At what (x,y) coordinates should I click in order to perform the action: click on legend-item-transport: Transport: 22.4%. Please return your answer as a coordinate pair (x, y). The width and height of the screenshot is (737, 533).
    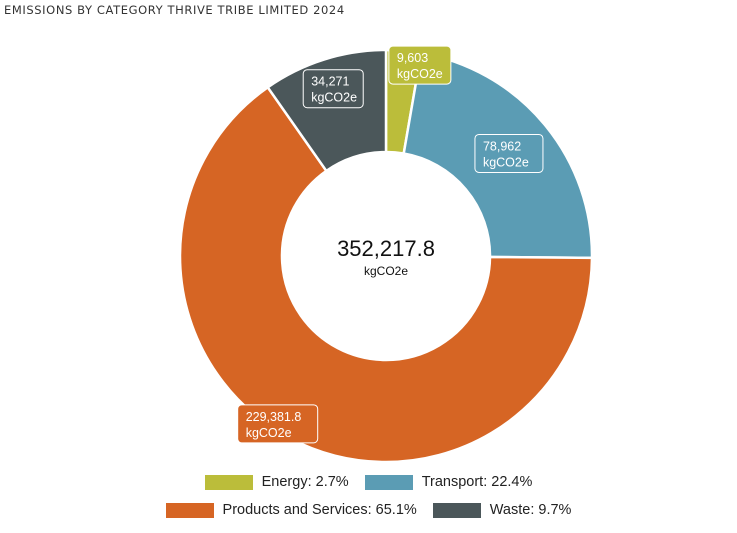
    Looking at the image, I should click on (448, 482).